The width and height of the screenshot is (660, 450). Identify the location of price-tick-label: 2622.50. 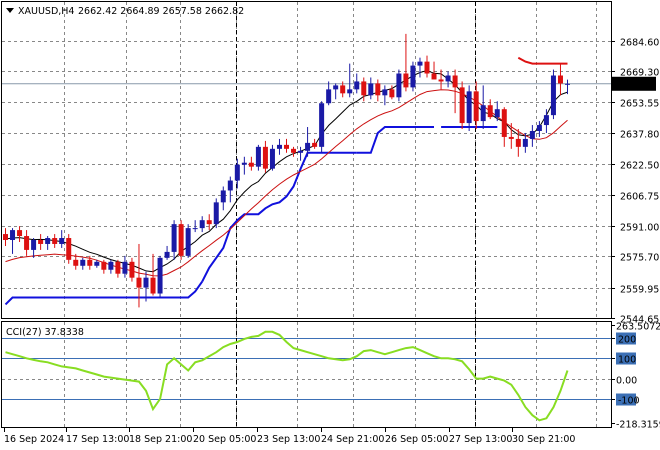
(639, 166).